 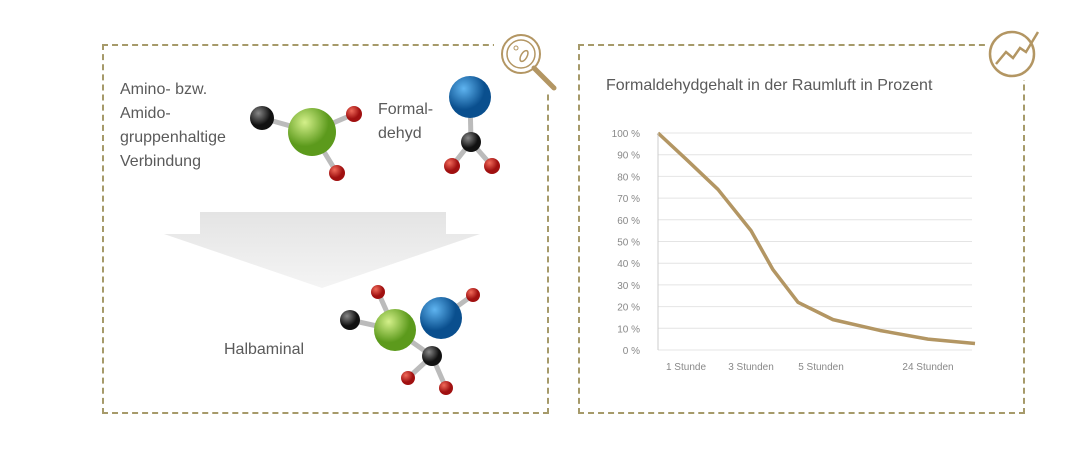 I want to click on product-label: Halbaminal, so click(x=264, y=349).